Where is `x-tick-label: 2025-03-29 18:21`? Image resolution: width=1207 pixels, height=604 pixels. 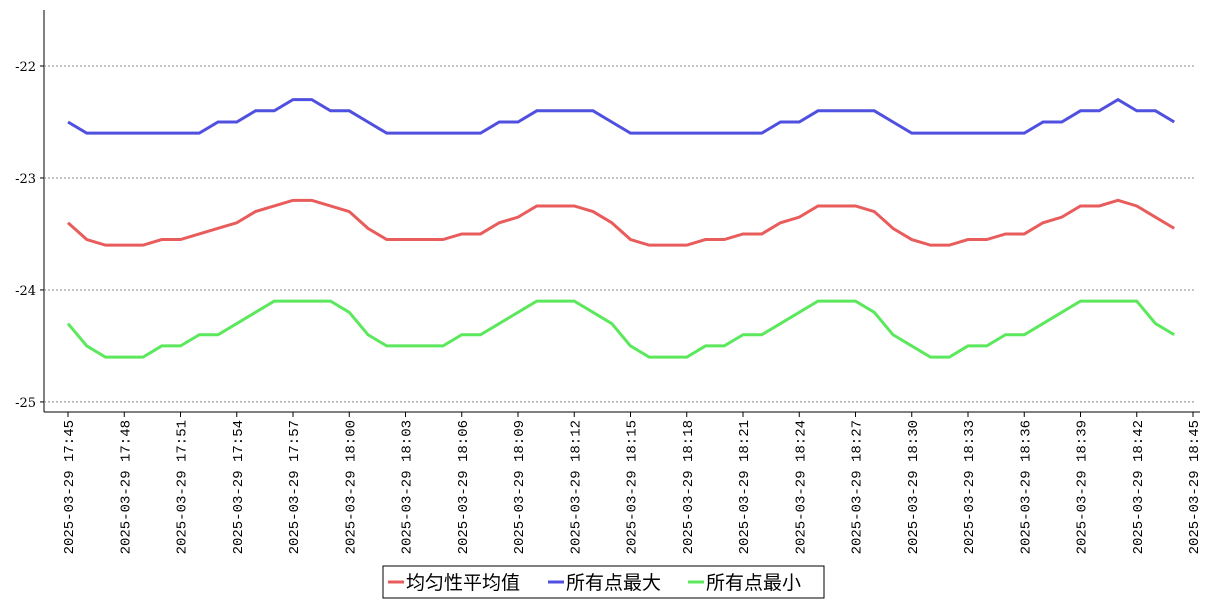
x-tick-label: 2025-03-29 18:21 is located at coordinates (745, 487).